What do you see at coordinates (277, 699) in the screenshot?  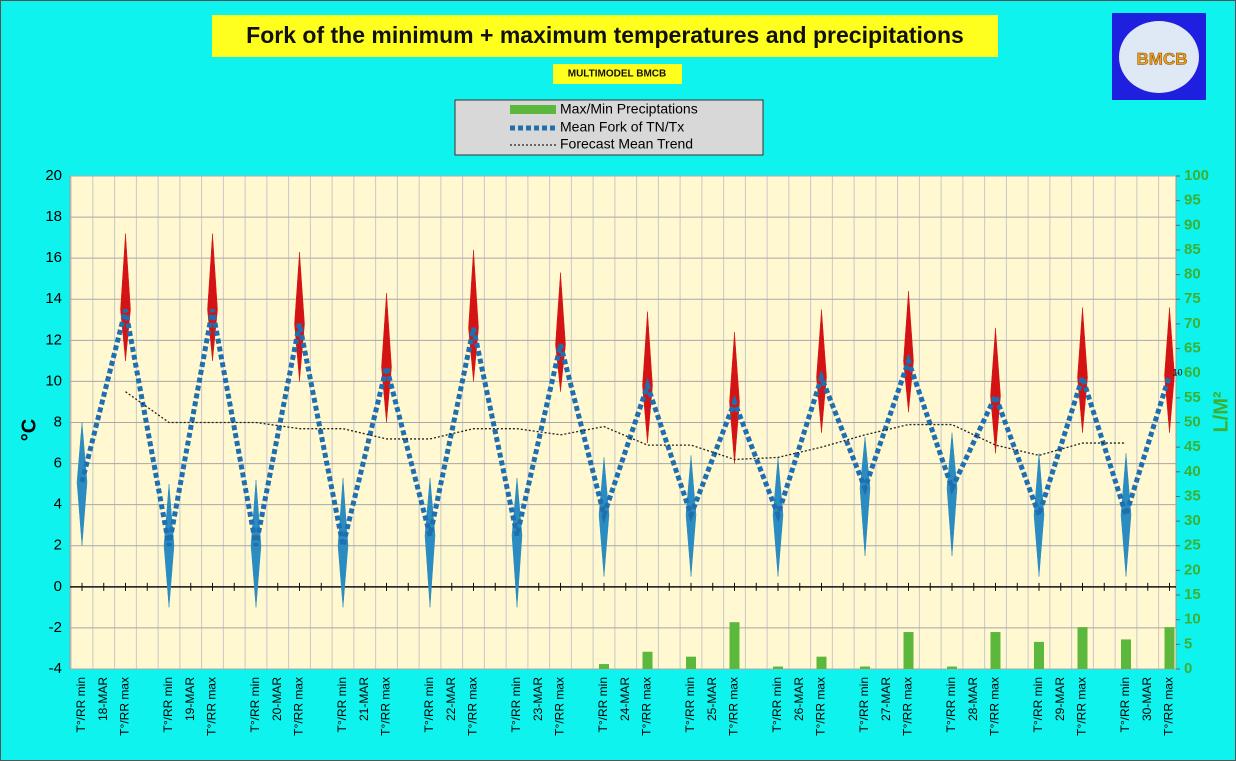 I see `x-tick-label: 20-MAR` at bounding box center [277, 699].